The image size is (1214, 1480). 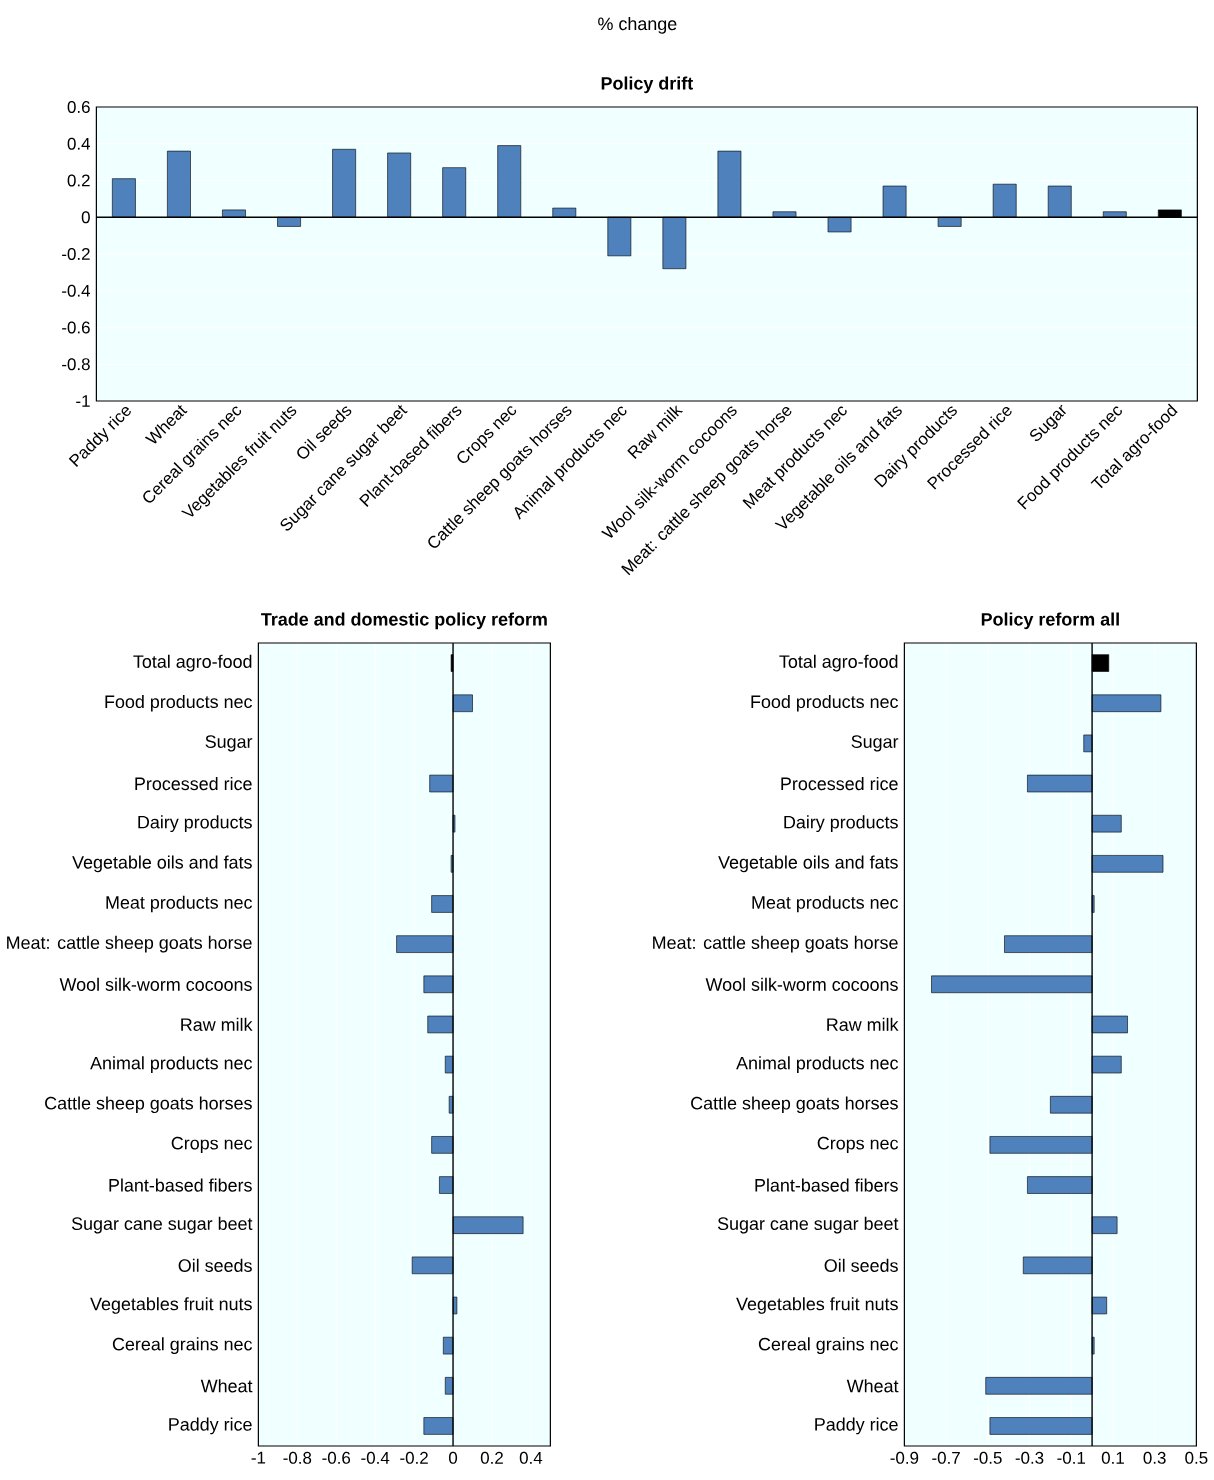 What do you see at coordinates (1071, 1457) in the screenshot?
I see `x-tick-label: -0.1` at bounding box center [1071, 1457].